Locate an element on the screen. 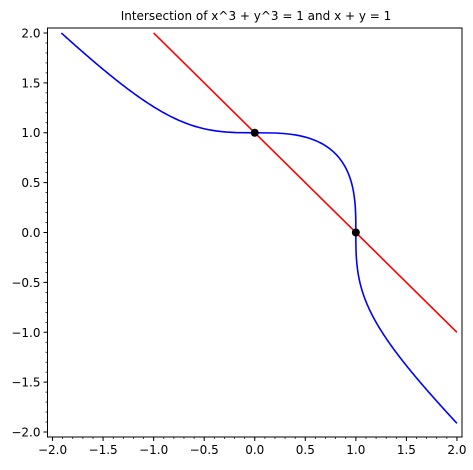 This screenshot has width=473, height=470. x-tick-label: −0.5 is located at coordinates (204, 450).